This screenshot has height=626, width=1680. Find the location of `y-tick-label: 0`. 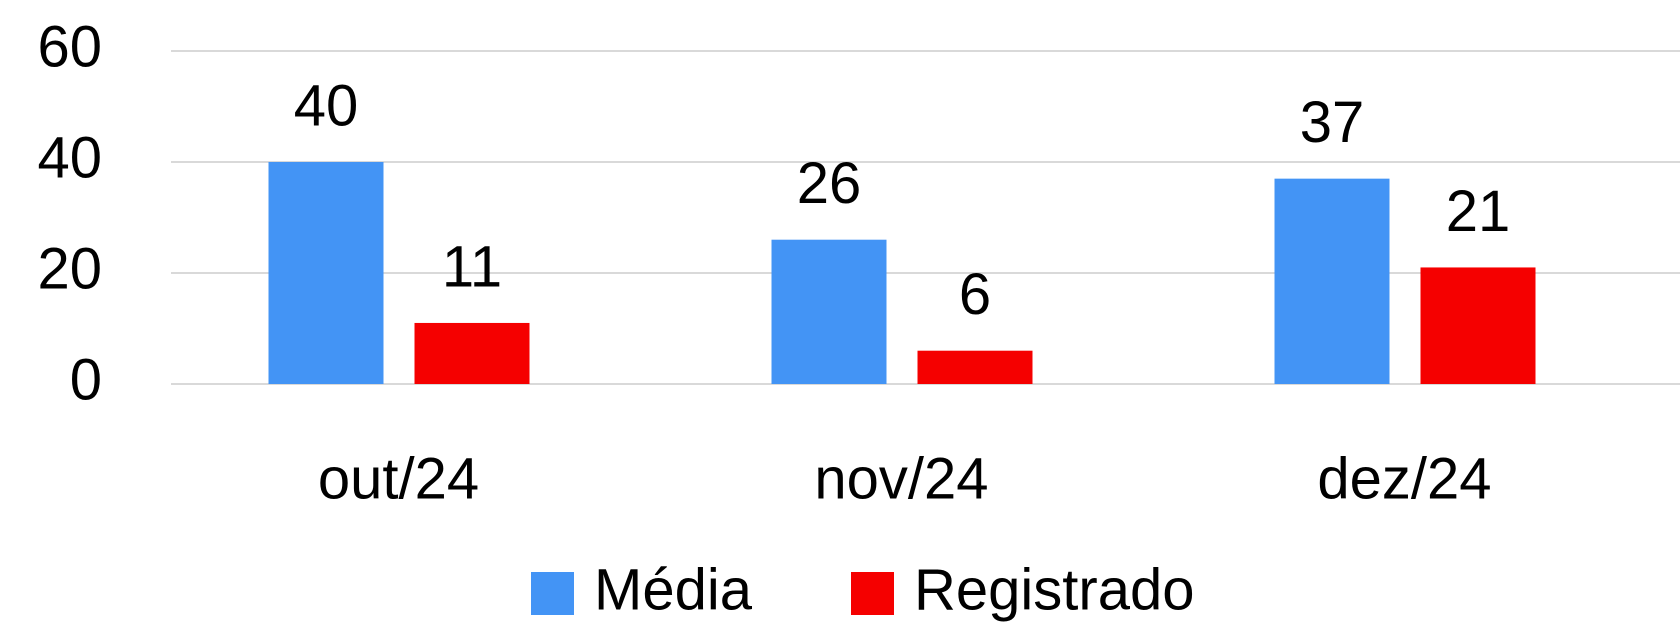

y-tick-label: 0 is located at coordinates (86, 379).